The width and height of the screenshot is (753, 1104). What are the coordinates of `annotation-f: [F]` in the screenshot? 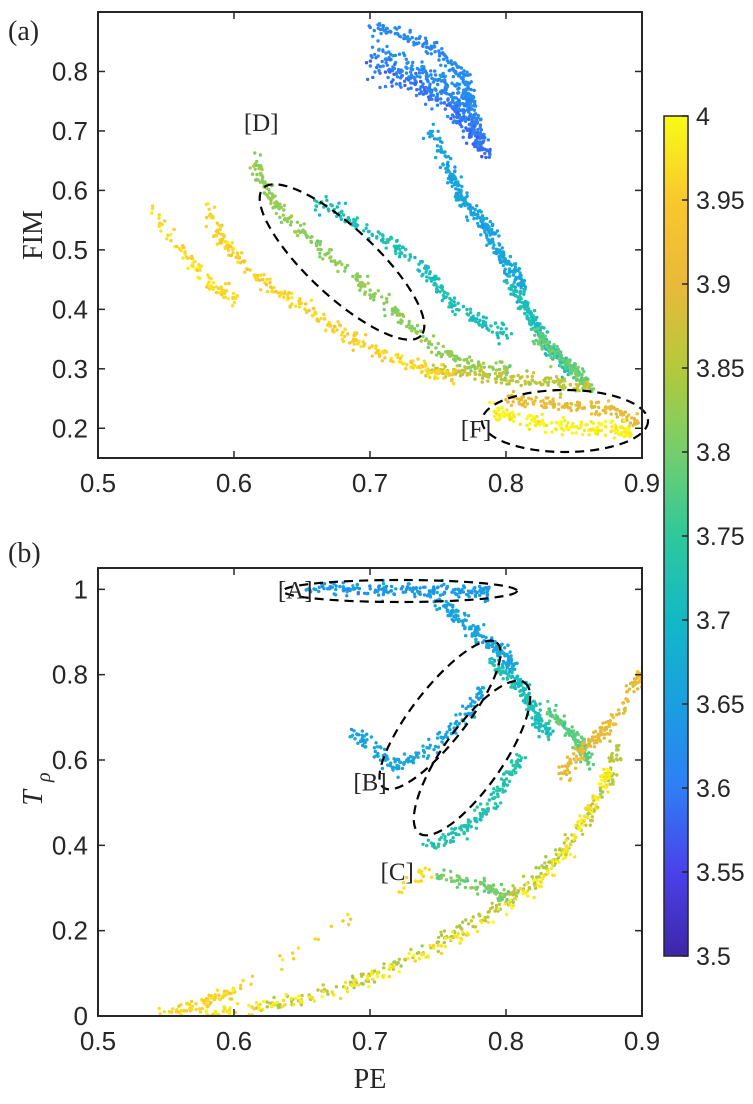 It's located at (476, 429).